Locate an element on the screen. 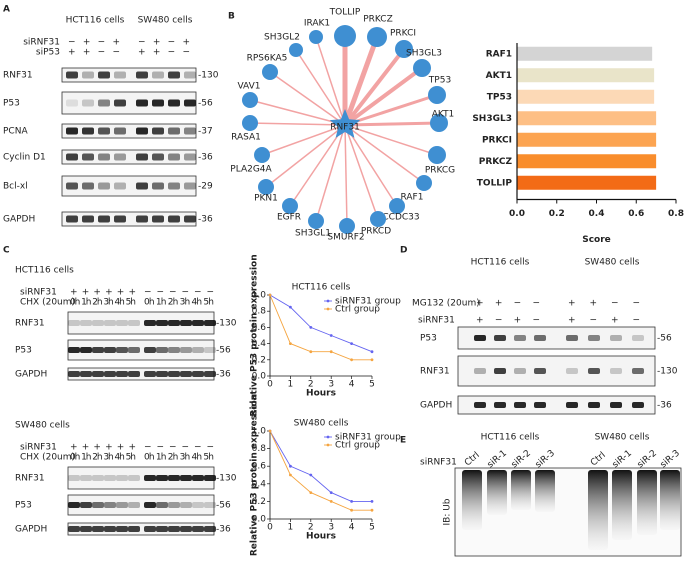 This screenshot has width=685, height=561. cell-line: HCT116 cells is located at coordinates (510, 438).